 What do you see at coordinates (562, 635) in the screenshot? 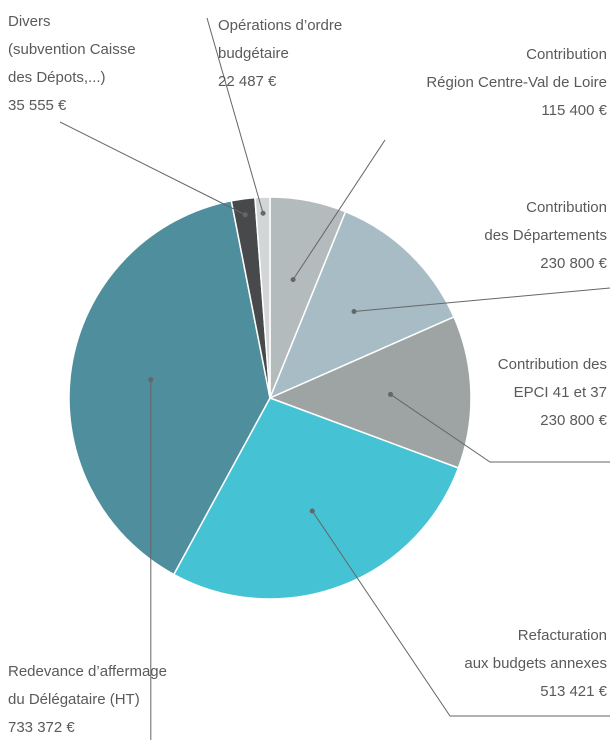
I see `slice-label: Refacturation` at bounding box center [562, 635].